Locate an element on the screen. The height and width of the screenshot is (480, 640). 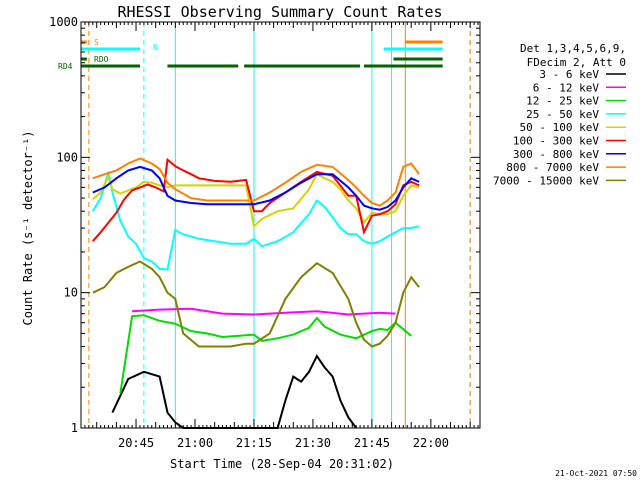
state-bar-label-0: S is located at coordinates (96, 42).